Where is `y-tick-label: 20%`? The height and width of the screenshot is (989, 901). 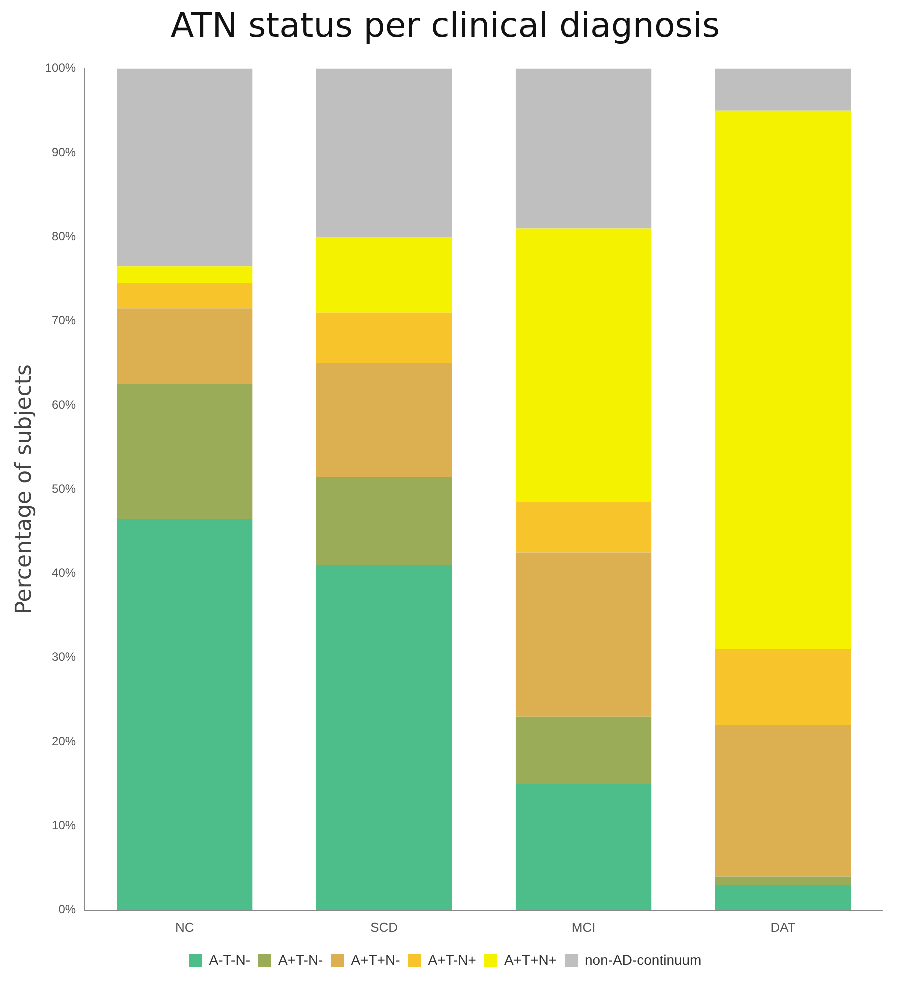
y-tick-label: 20% is located at coordinates (64, 741).